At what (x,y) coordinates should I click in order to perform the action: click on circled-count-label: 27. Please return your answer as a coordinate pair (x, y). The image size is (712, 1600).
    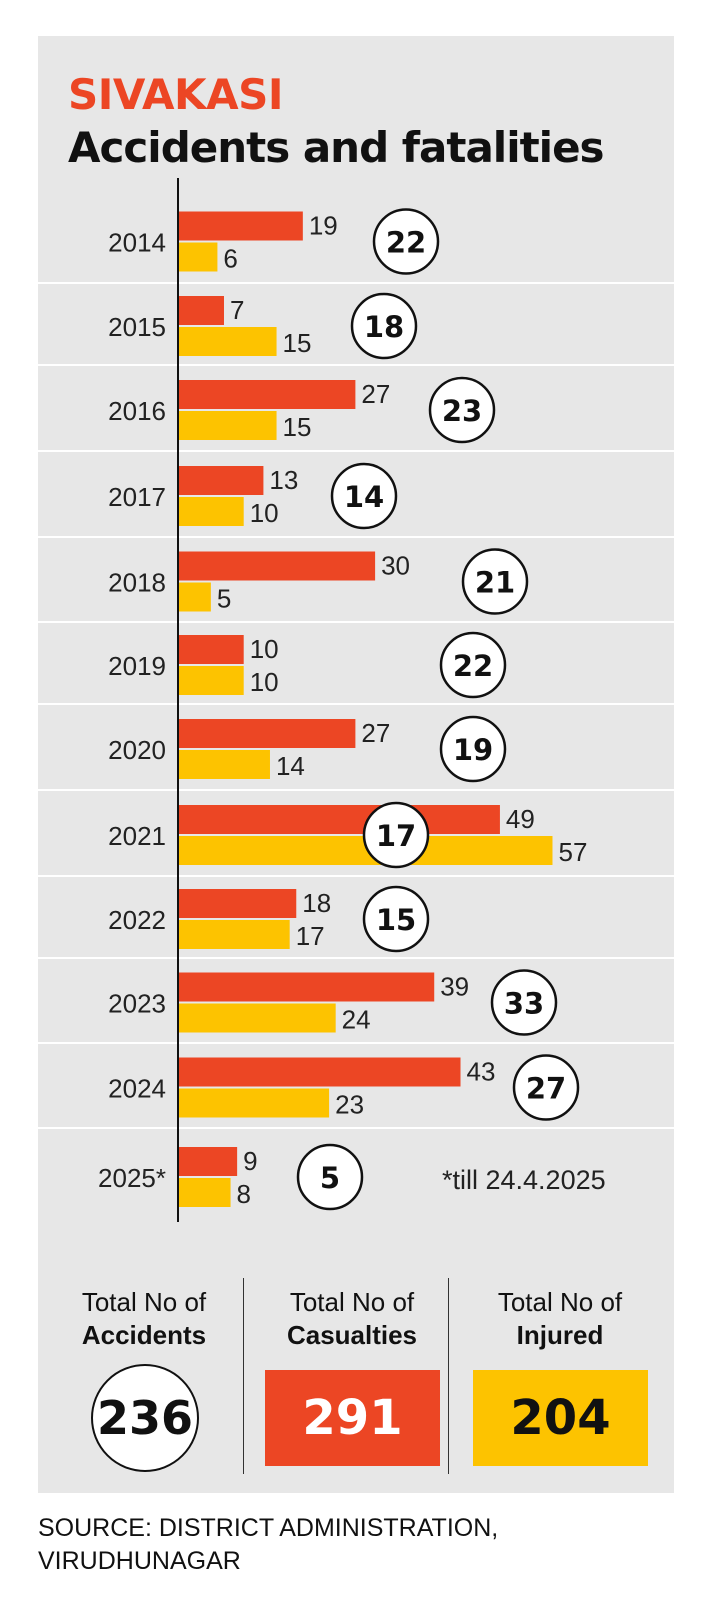
    Looking at the image, I should click on (546, 1089).